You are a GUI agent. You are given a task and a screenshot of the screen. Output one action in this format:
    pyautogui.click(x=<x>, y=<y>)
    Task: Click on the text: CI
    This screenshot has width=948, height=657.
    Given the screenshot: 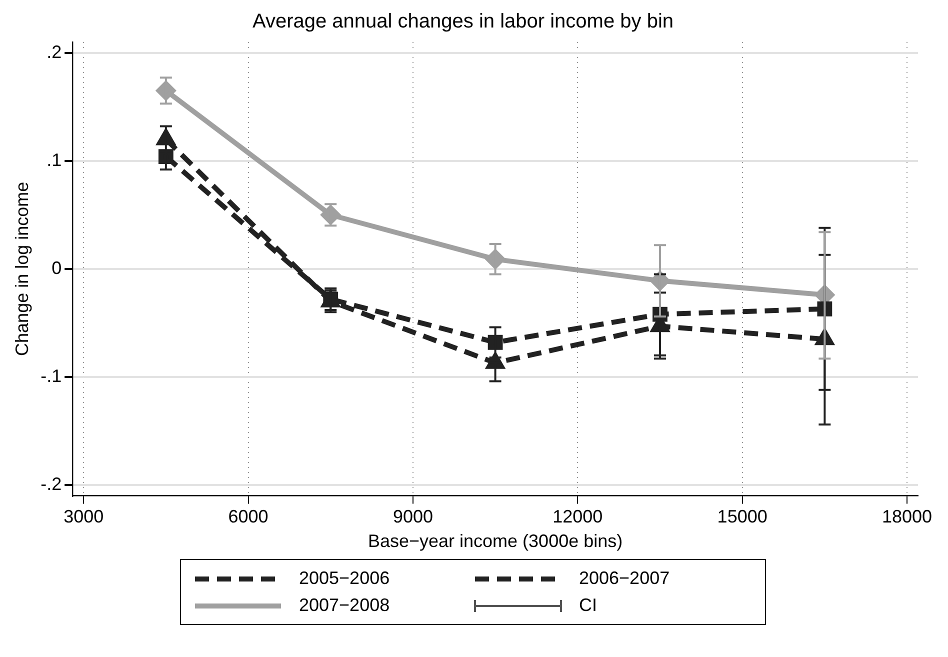 What is the action you would take?
    pyautogui.click(x=588, y=605)
    